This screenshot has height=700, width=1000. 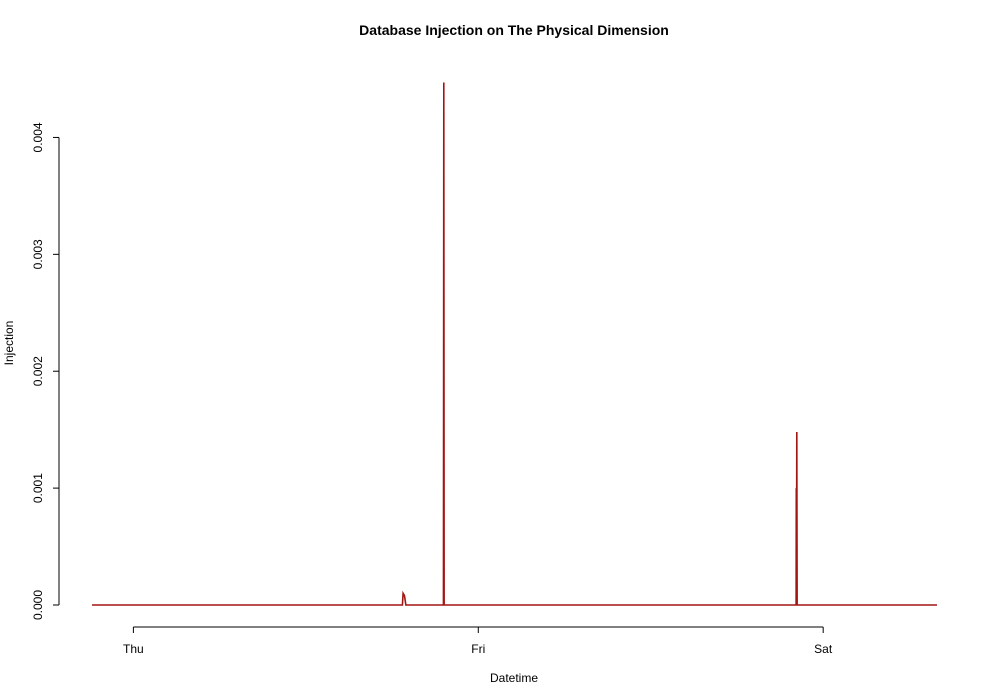 I want to click on y-tick-label: 0.002, so click(x=38, y=371).